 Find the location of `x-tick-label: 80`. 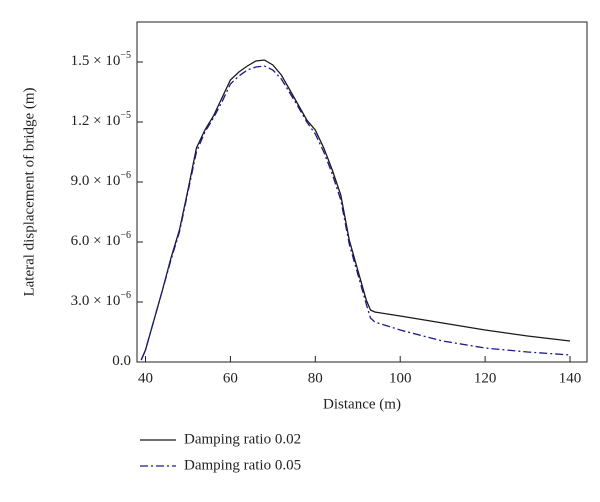

x-tick-label: 80 is located at coordinates (315, 378).